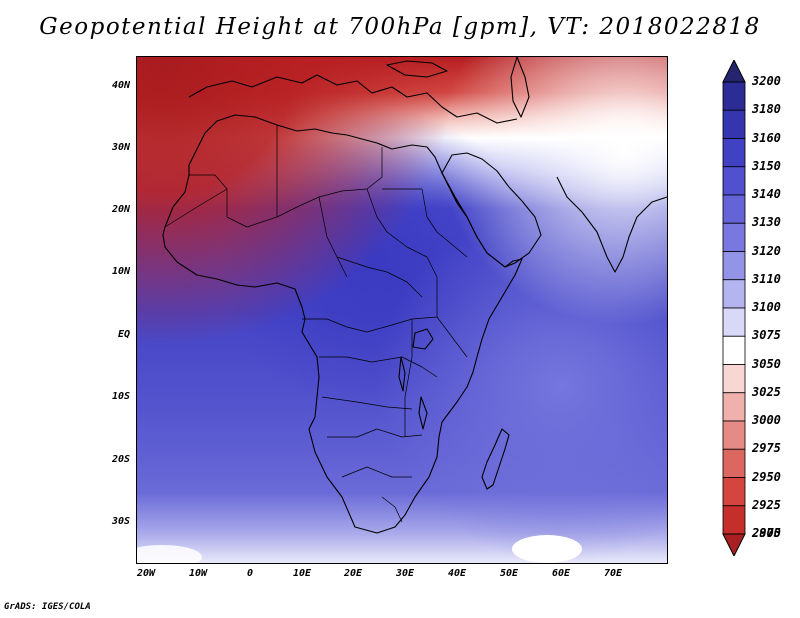 The width and height of the screenshot is (800, 618). What do you see at coordinates (734, 544) in the screenshot?
I see `colorbar-bottom-arrow` at bounding box center [734, 544].